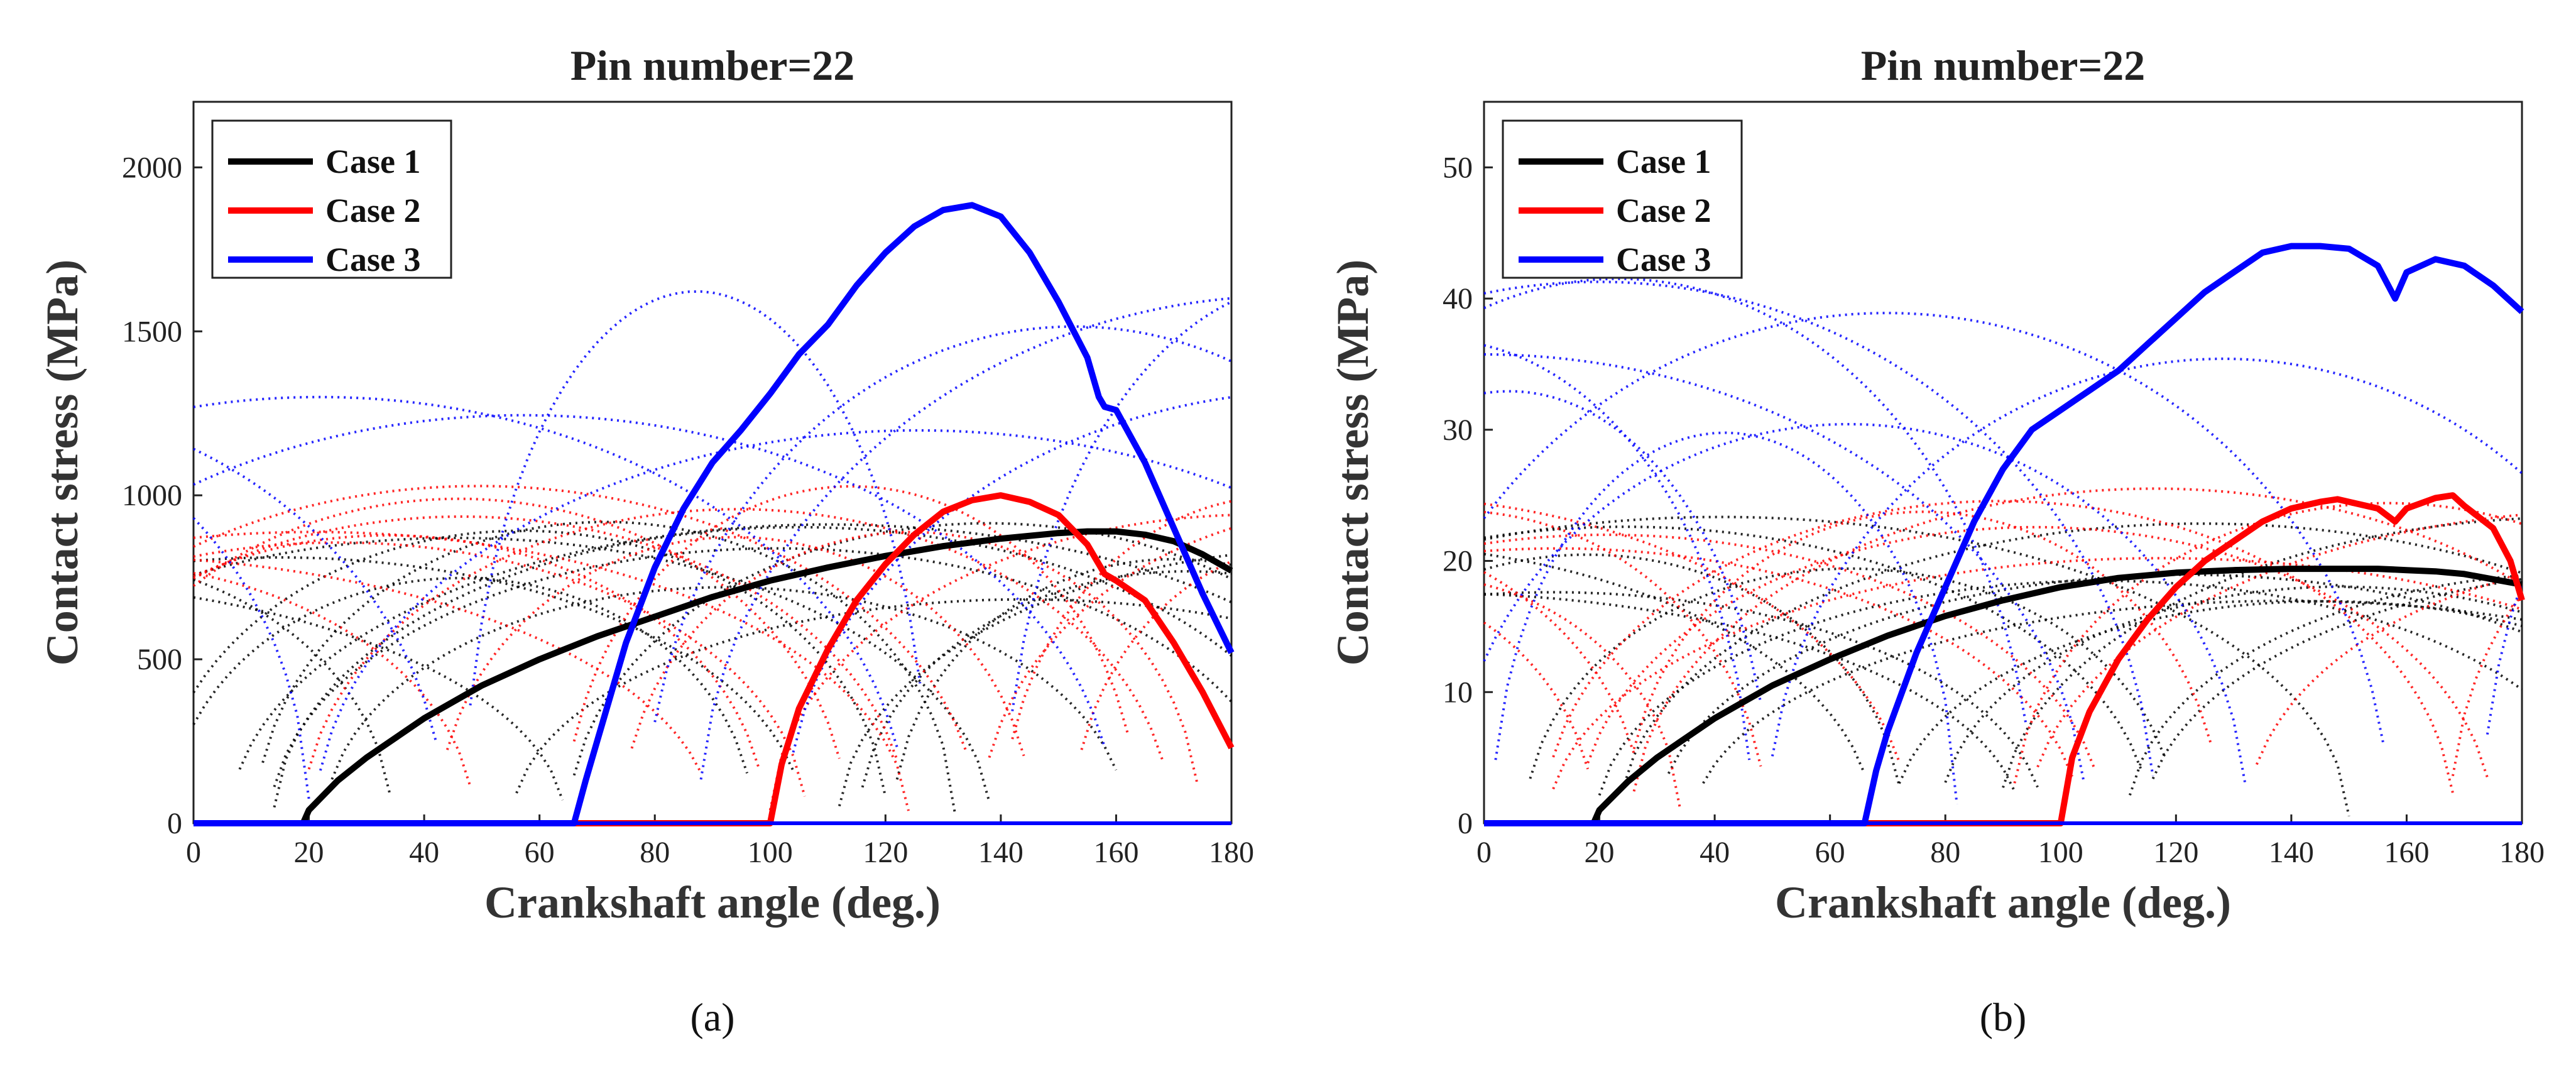 Image resolution: width=2576 pixels, height=1074 pixels. Describe the element at coordinates (160, 659) in the screenshot. I see `y-tick-label: 500` at that location.